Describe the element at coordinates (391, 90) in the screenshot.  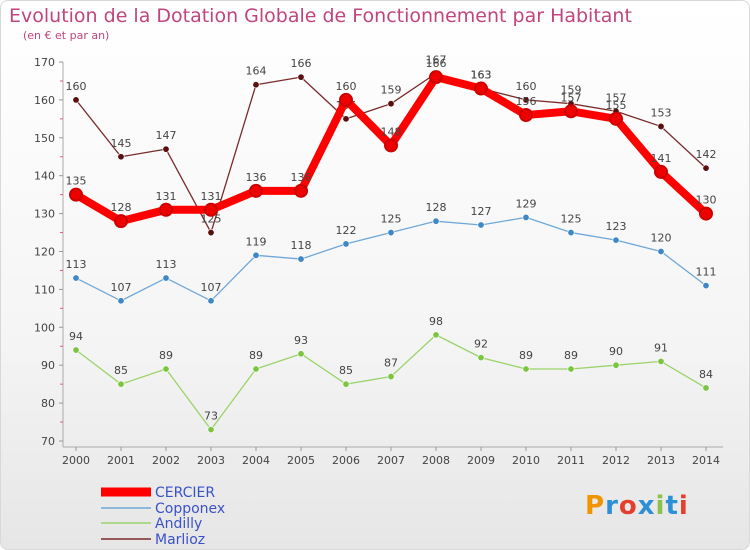
I see `data-label: 159` at that location.